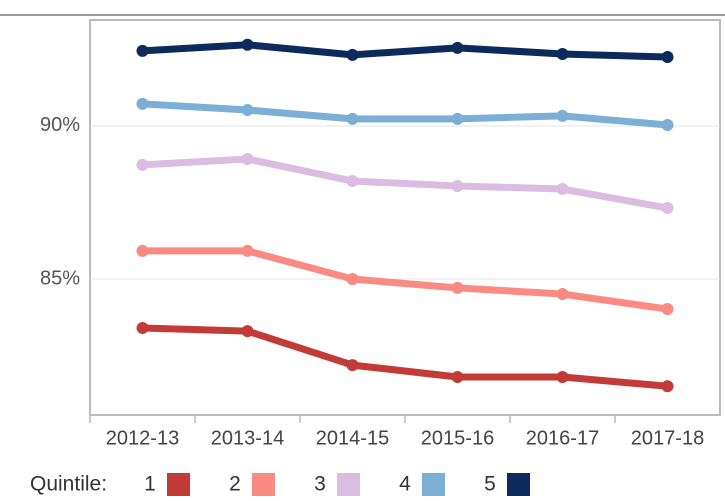 The height and width of the screenshot is (501, 725). Describe the element at coordinates (405, 484) in the screenshot. I see `legend-label: 4` at that location.